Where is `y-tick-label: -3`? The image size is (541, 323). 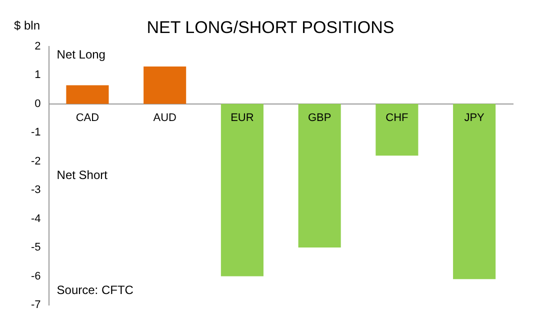
y-tick-label: -3 is located at coordinates (36, 190).